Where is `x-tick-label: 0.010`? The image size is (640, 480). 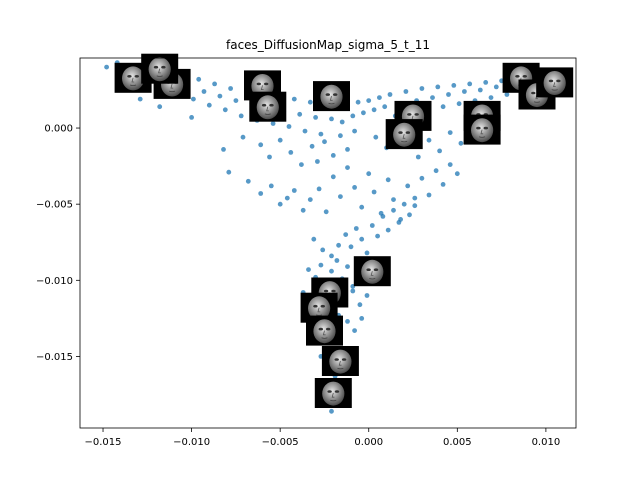 x-tick-label: 0.010 is located at coordinates (546, 442).